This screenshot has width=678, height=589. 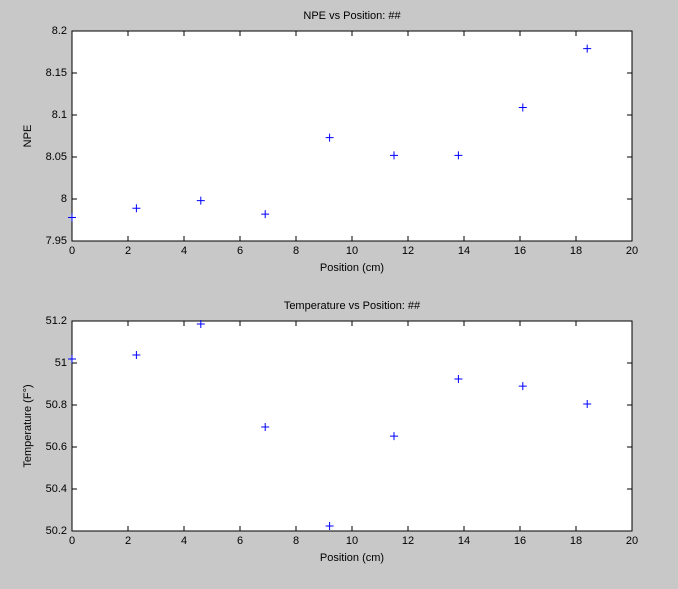 What do you see at coordinates (28, 425) in the screenshot?
I see `y-axis-label: Temperature (F°)` at bounding box center [28, 425].